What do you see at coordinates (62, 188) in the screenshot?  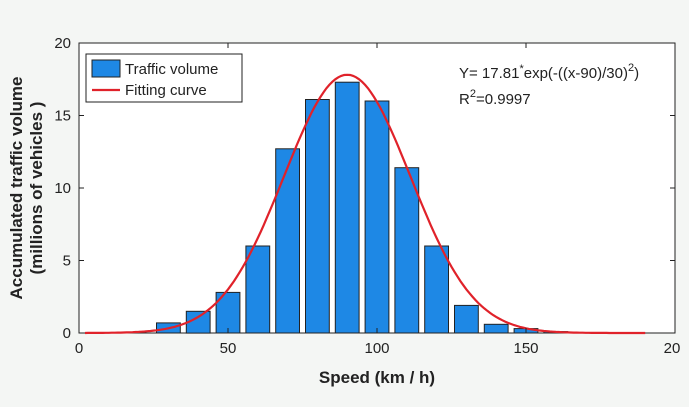 I see `y-tick-label: 10` at bounding box center [62, 188].